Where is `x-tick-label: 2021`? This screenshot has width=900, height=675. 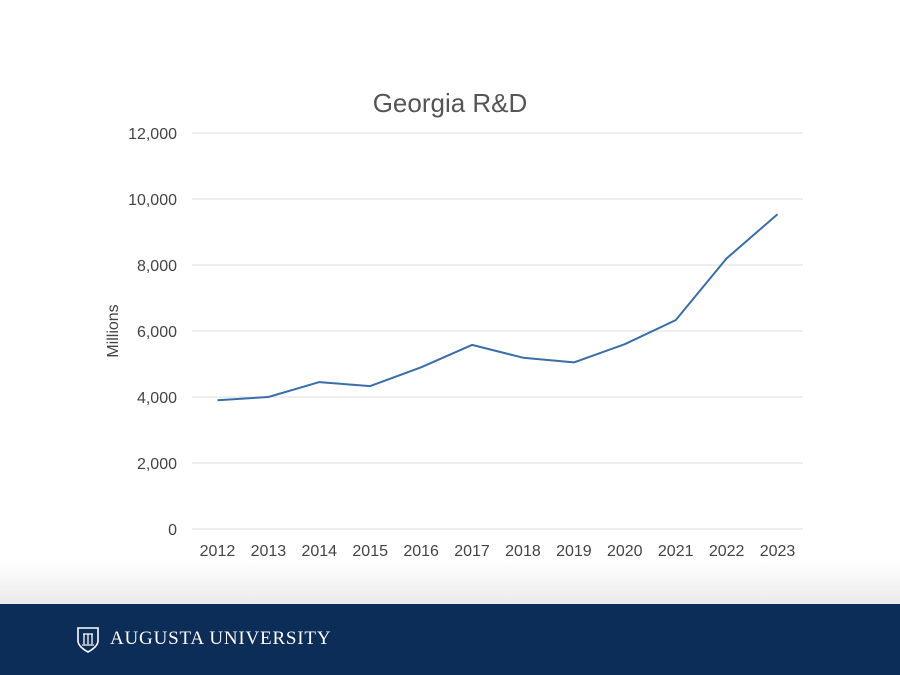 x-tick-label: 2021 is located at coordinates (676, 551).